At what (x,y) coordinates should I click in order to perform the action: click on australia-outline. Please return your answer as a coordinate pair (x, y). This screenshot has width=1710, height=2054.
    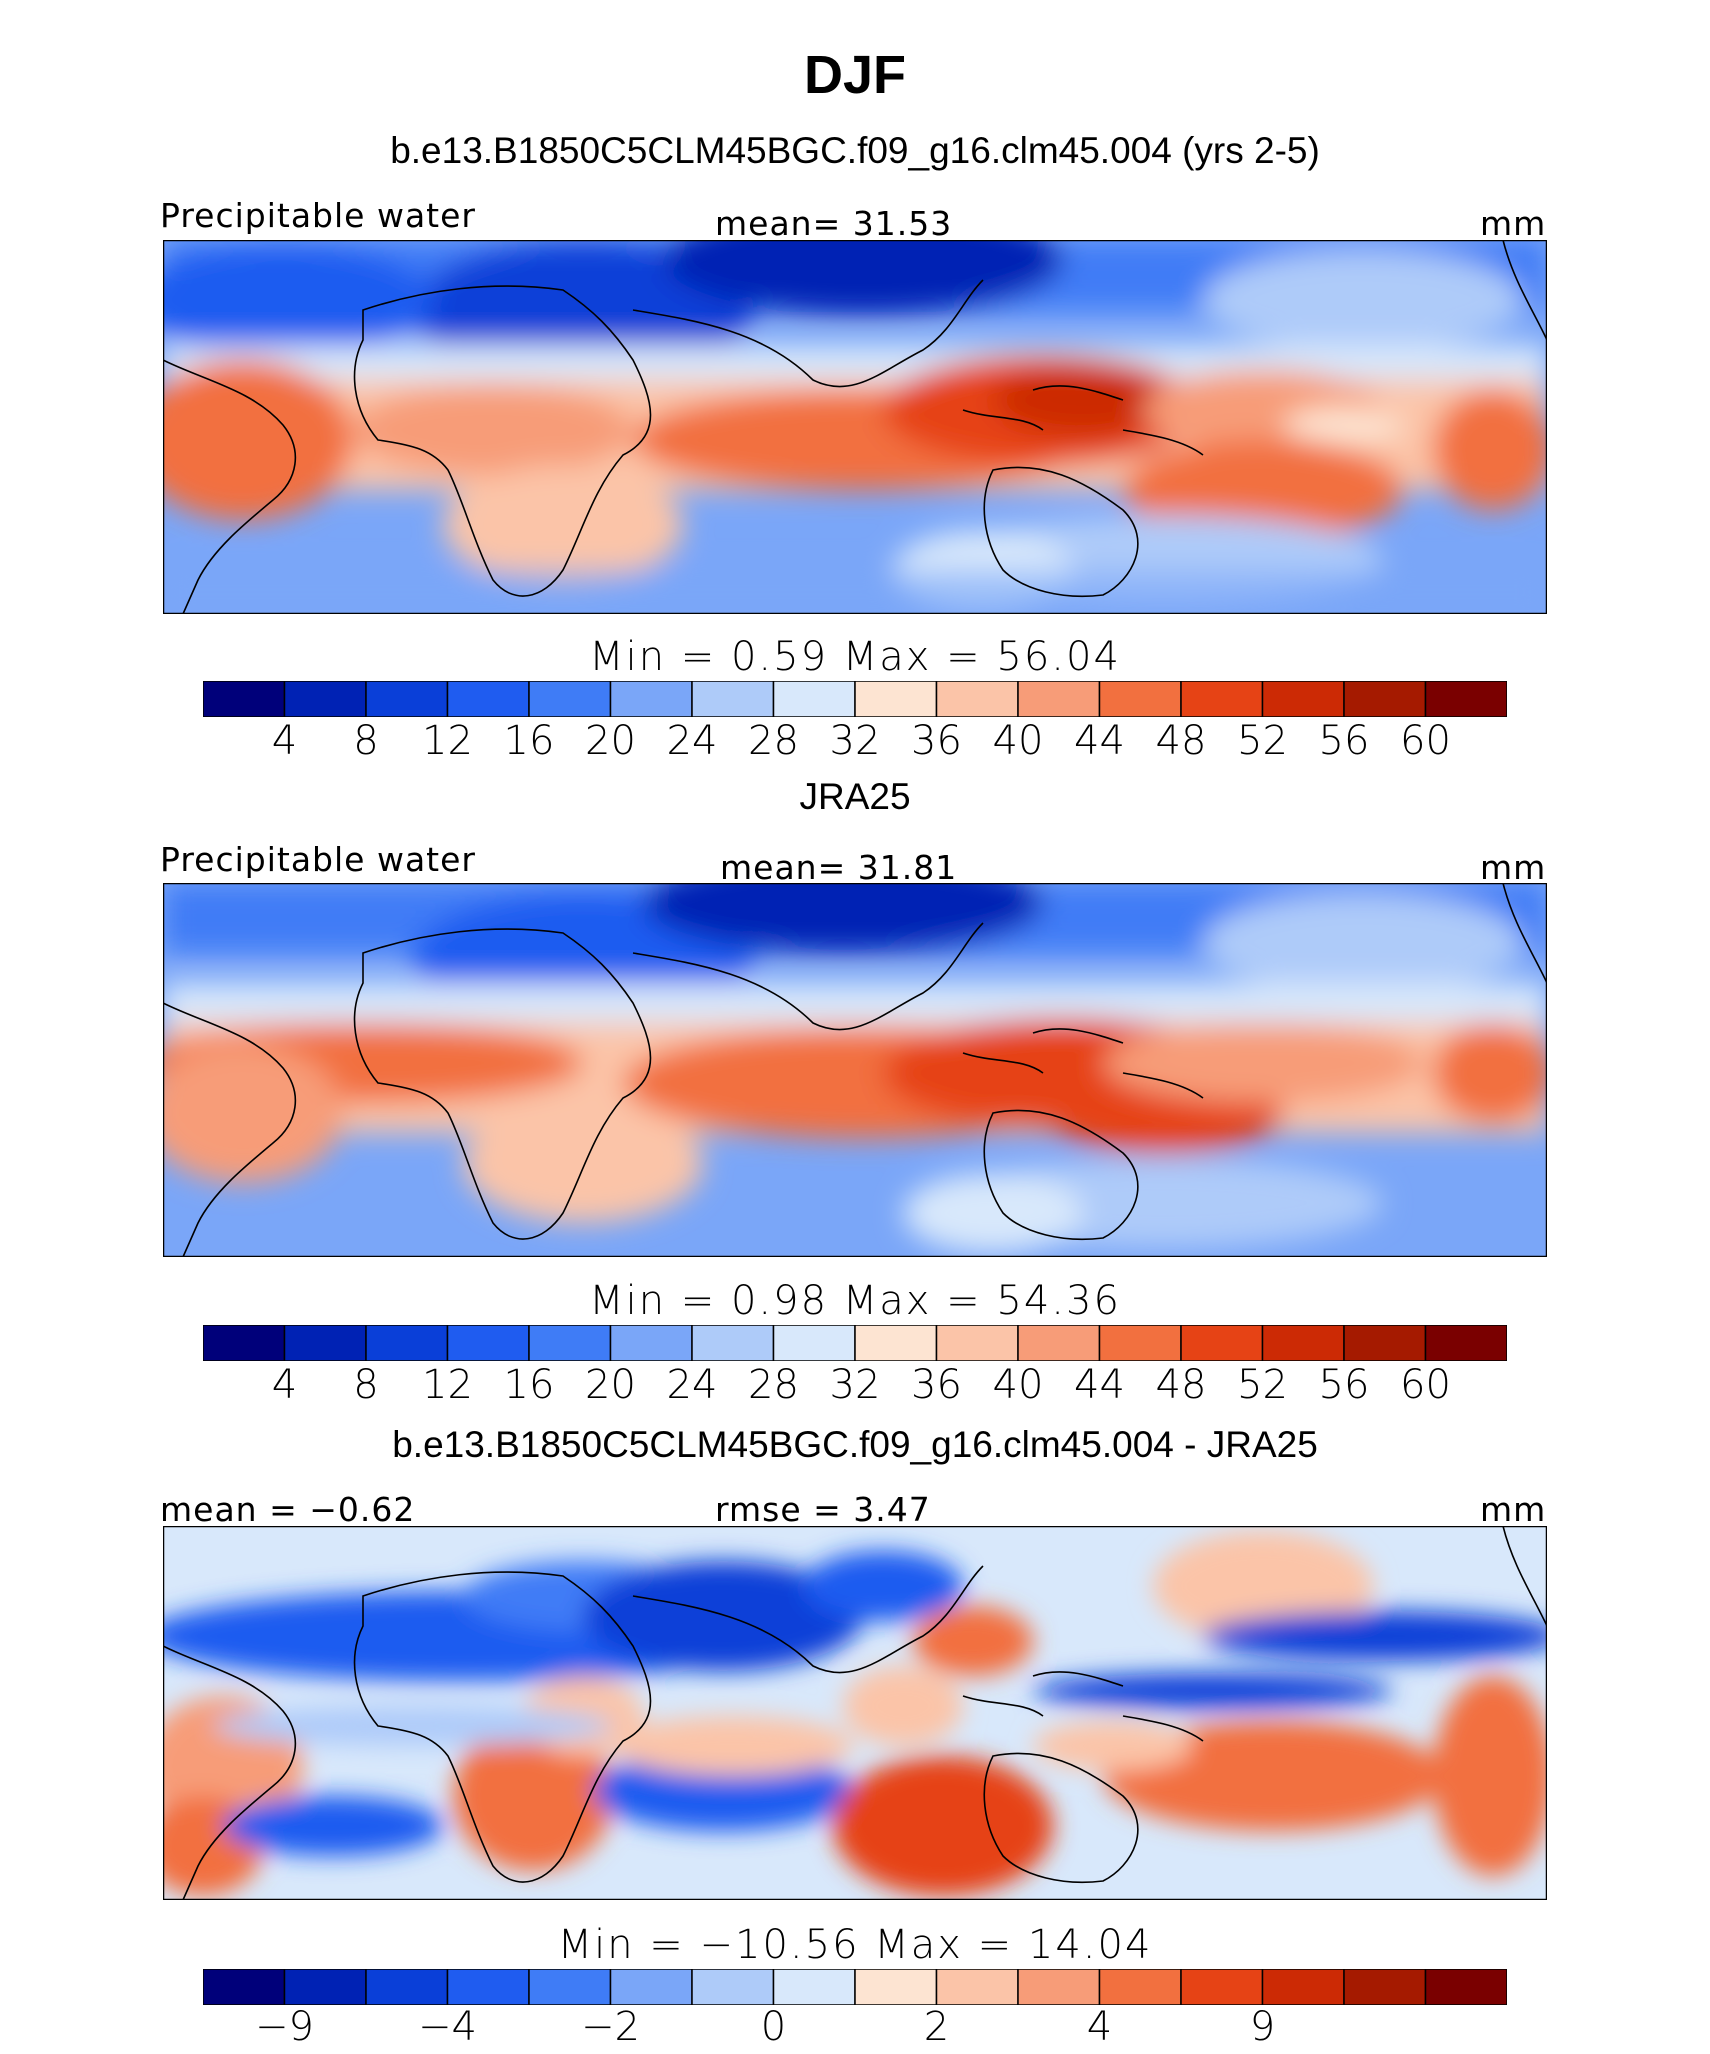
    Looking at the image, I should click on (1061, 532).